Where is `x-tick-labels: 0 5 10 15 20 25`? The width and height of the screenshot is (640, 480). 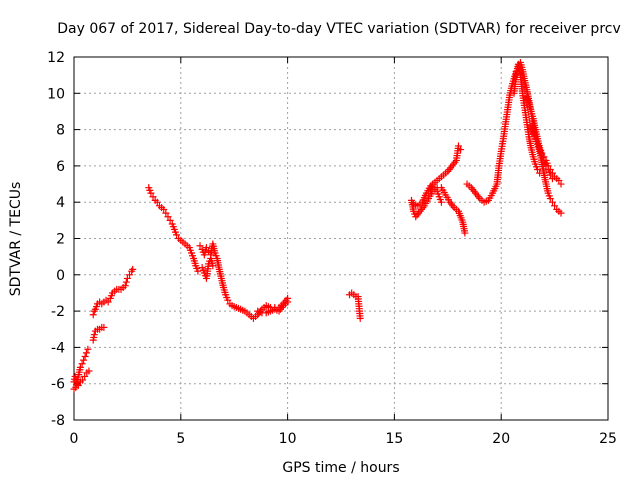 x-tick-labels: 0 5 10 15 20 25 is located at coordinates (343, 439).